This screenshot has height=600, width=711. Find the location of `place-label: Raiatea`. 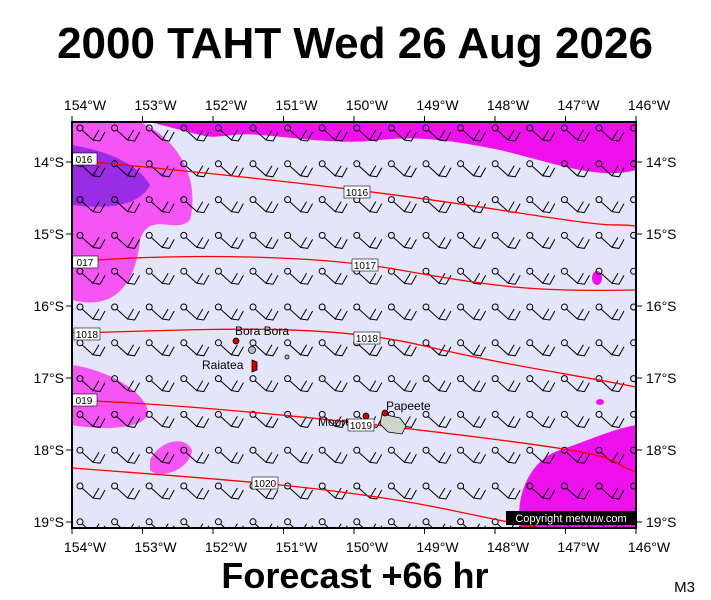

place-label: Raiatea is located at coordinates (223, 365).